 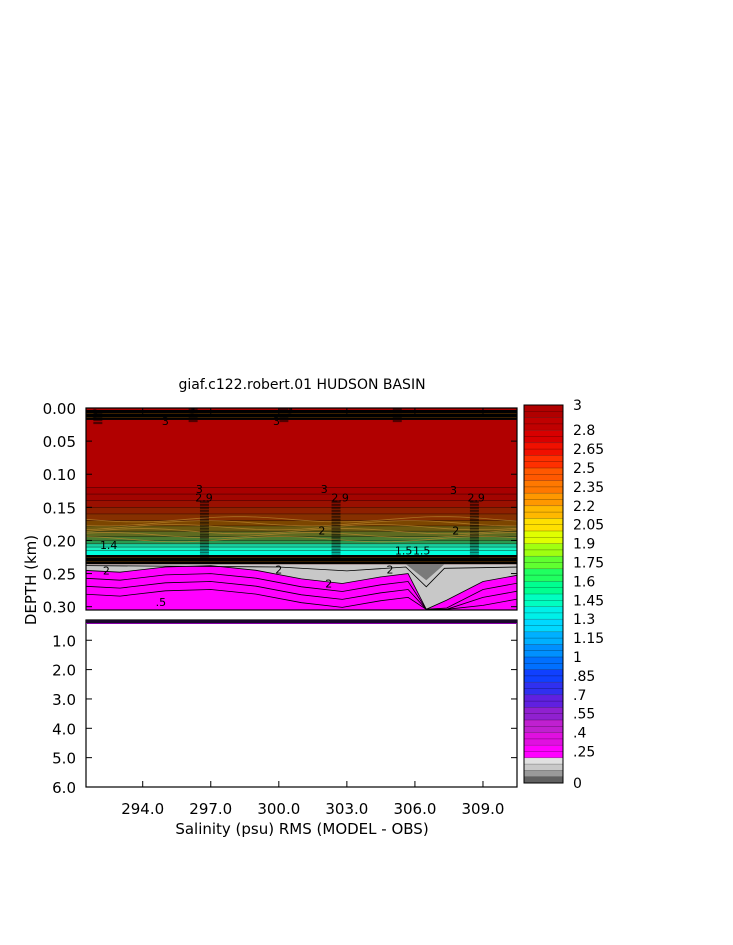 I want to click on colorbar-label: 1.75, so click(x=588, y=564).